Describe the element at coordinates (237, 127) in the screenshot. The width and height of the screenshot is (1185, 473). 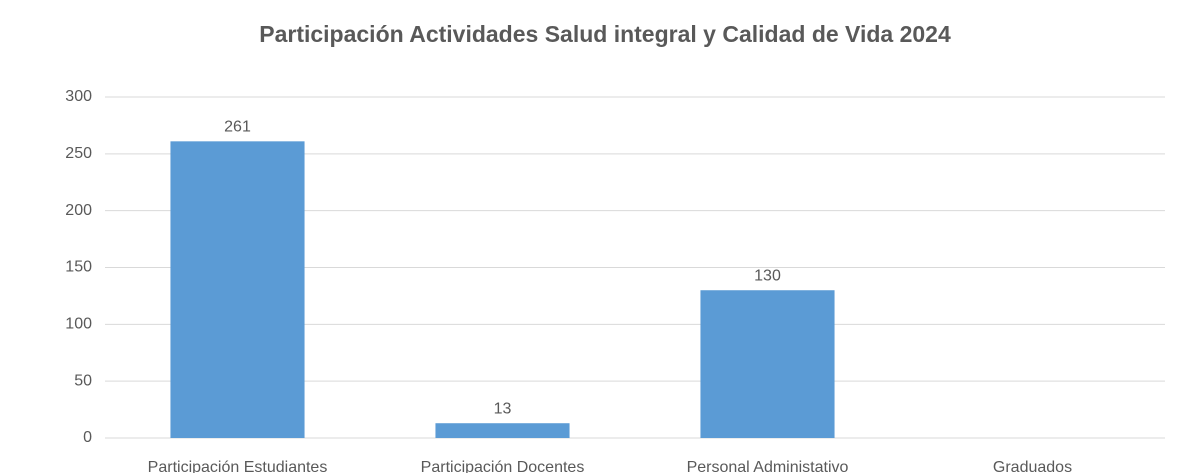
I see `data-label: 261` at that location.